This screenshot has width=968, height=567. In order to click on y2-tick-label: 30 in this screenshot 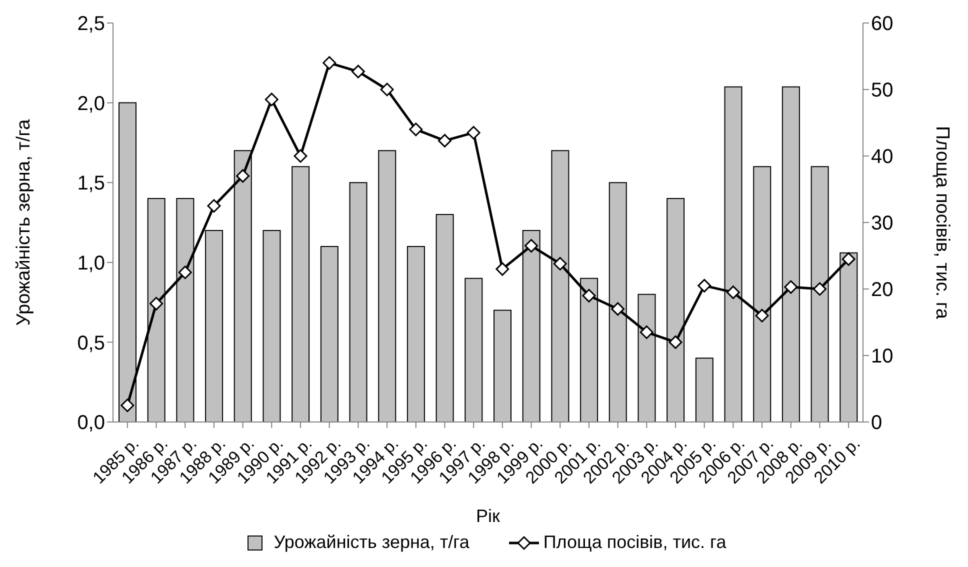, I will do `click(882, 223)`.